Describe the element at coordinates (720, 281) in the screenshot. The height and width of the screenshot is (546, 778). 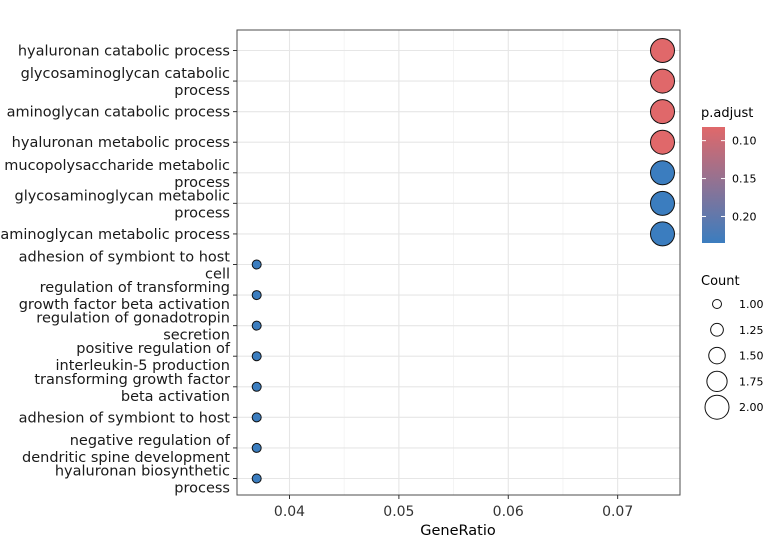
I see `size-legend-title: Count` at that location.